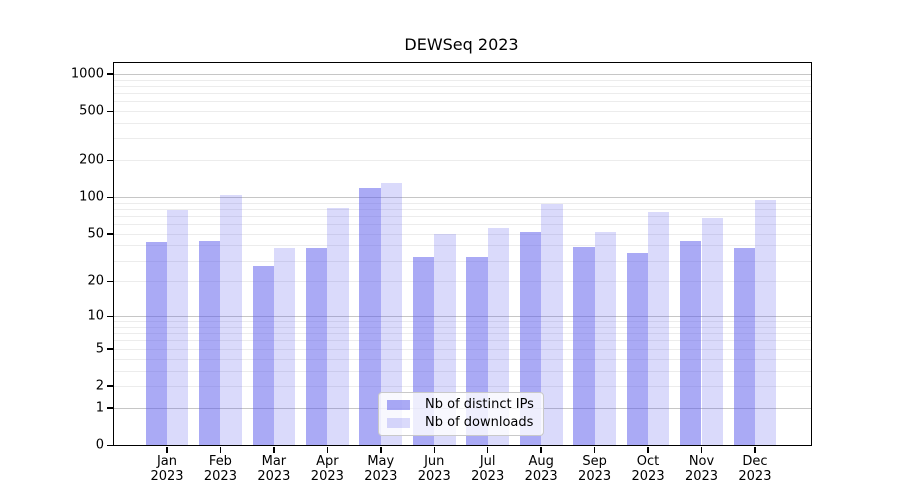  What do you see at coordinates (167, 461) in the screenshot?
I see `x-tick-month: Jan` at bounding box center [167, 461].